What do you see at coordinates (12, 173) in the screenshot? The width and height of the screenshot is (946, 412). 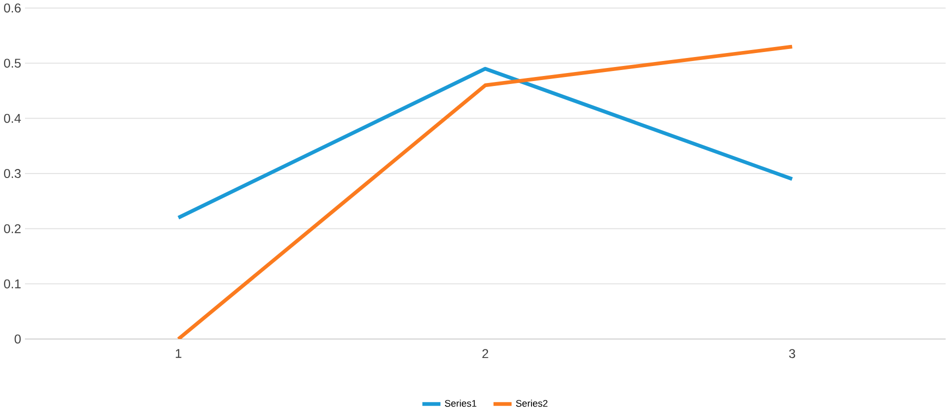 I see `y-tick-label: 0.3` at bounding box center [12, 173].